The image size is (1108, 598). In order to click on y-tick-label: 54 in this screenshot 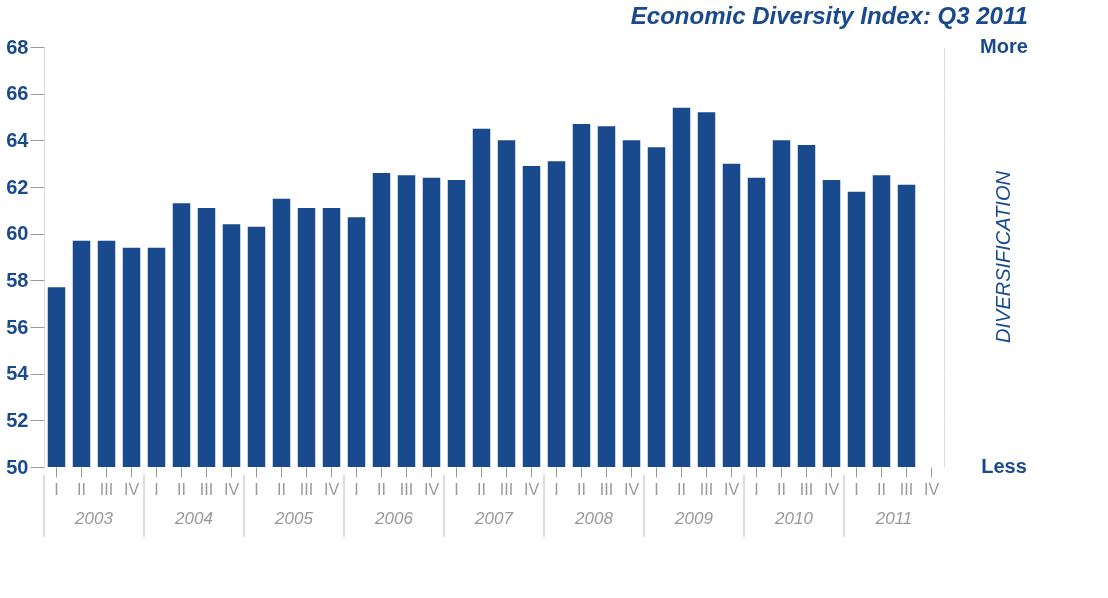, I will do `click(18, 373)`.